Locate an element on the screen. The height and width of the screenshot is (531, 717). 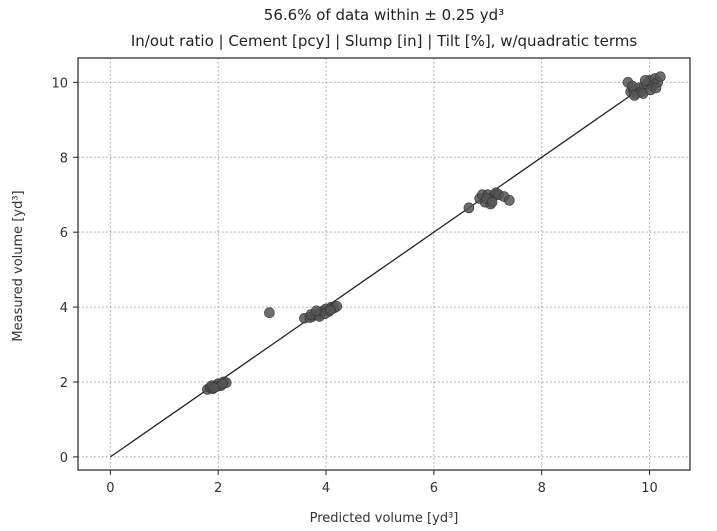
y-tick-label: 2 is located at coordinates (64, 383).